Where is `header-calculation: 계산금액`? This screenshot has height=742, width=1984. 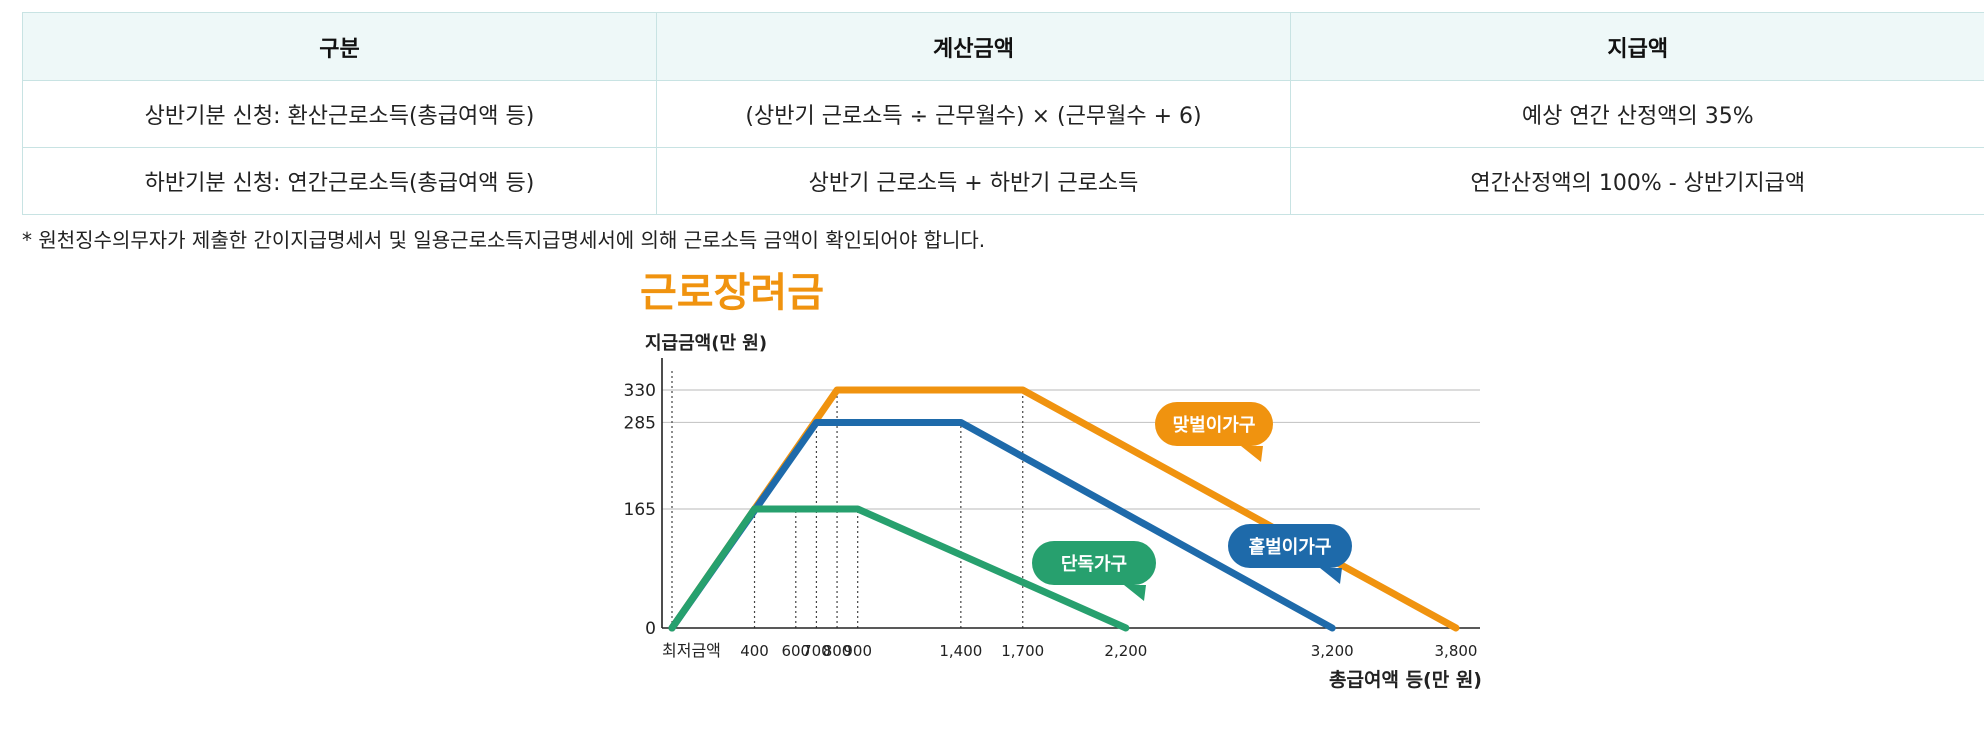
header-calculation: 계산금액 is located at coordinates (973, 46).